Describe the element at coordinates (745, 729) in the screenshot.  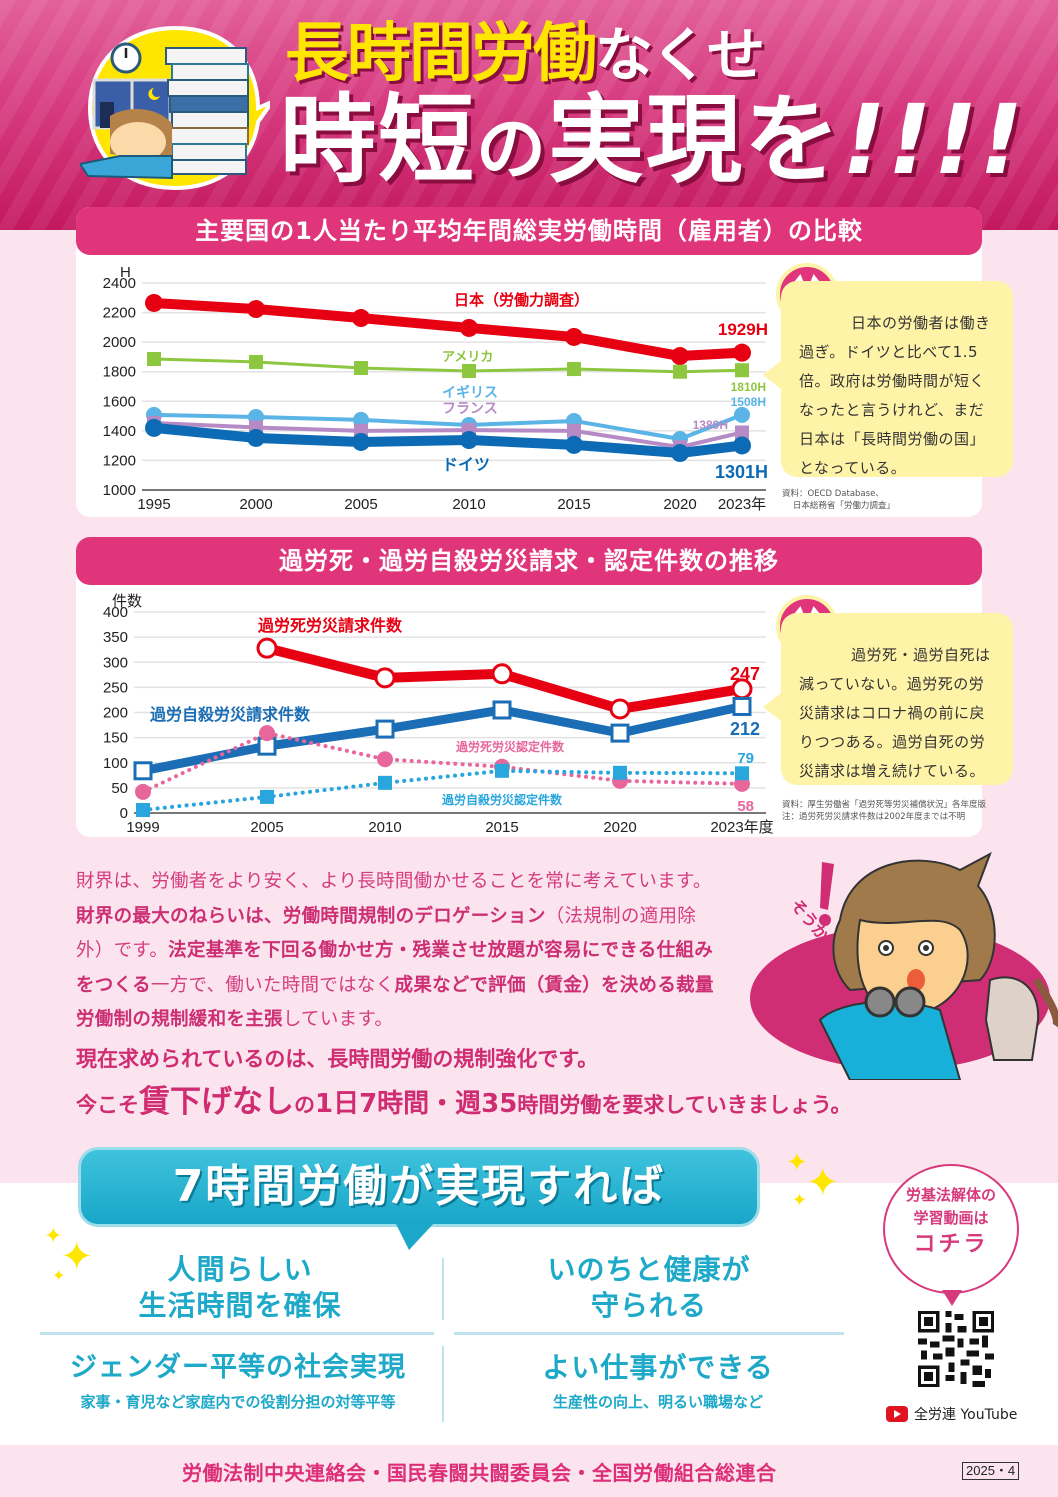
I see `end-value-label: 212` at that location.